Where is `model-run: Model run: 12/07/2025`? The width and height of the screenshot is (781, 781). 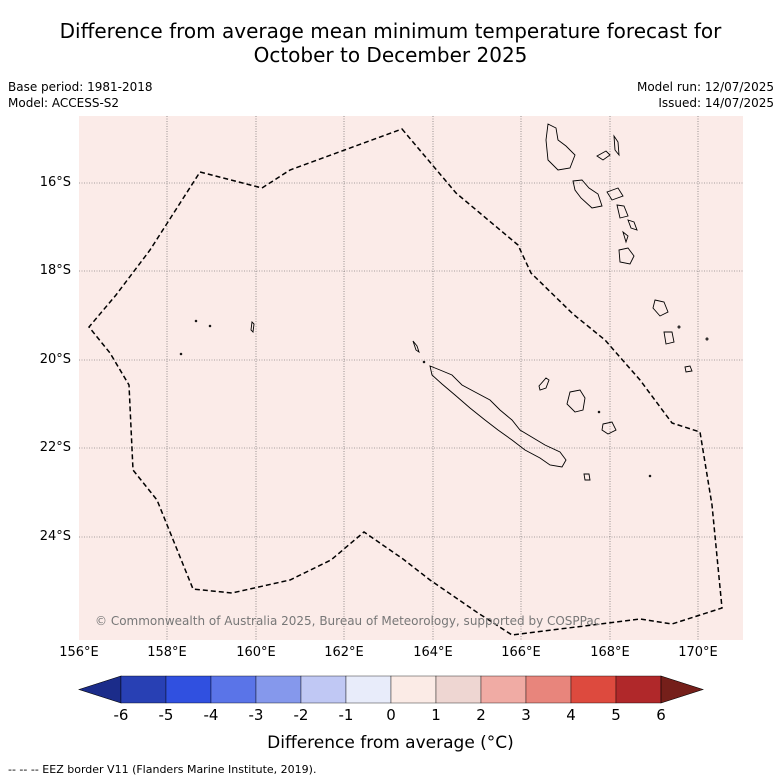 model-run: Model run: 12/07/2025 is located at coordinates (705, 87).